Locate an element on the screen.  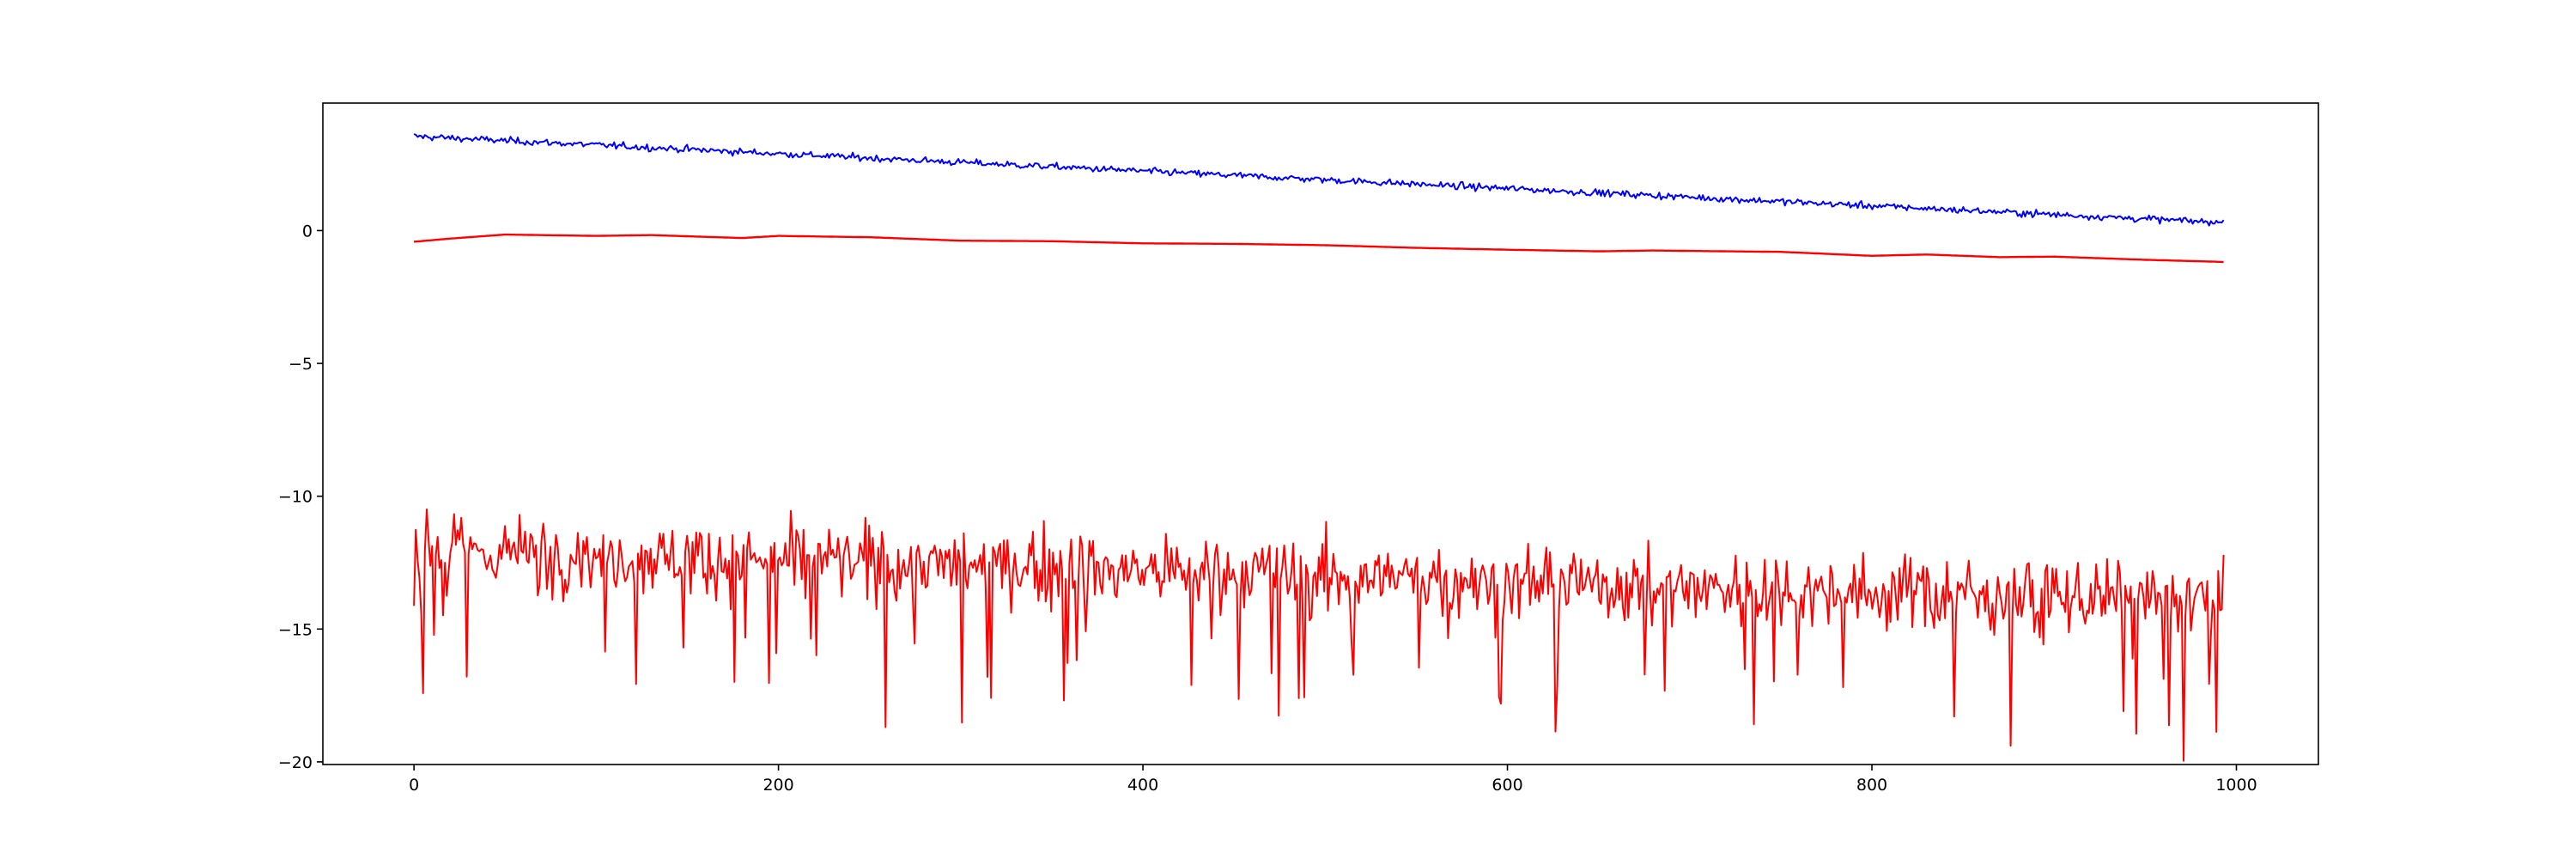
x-tick-label: 400 is located at coordinates (1142, 786).